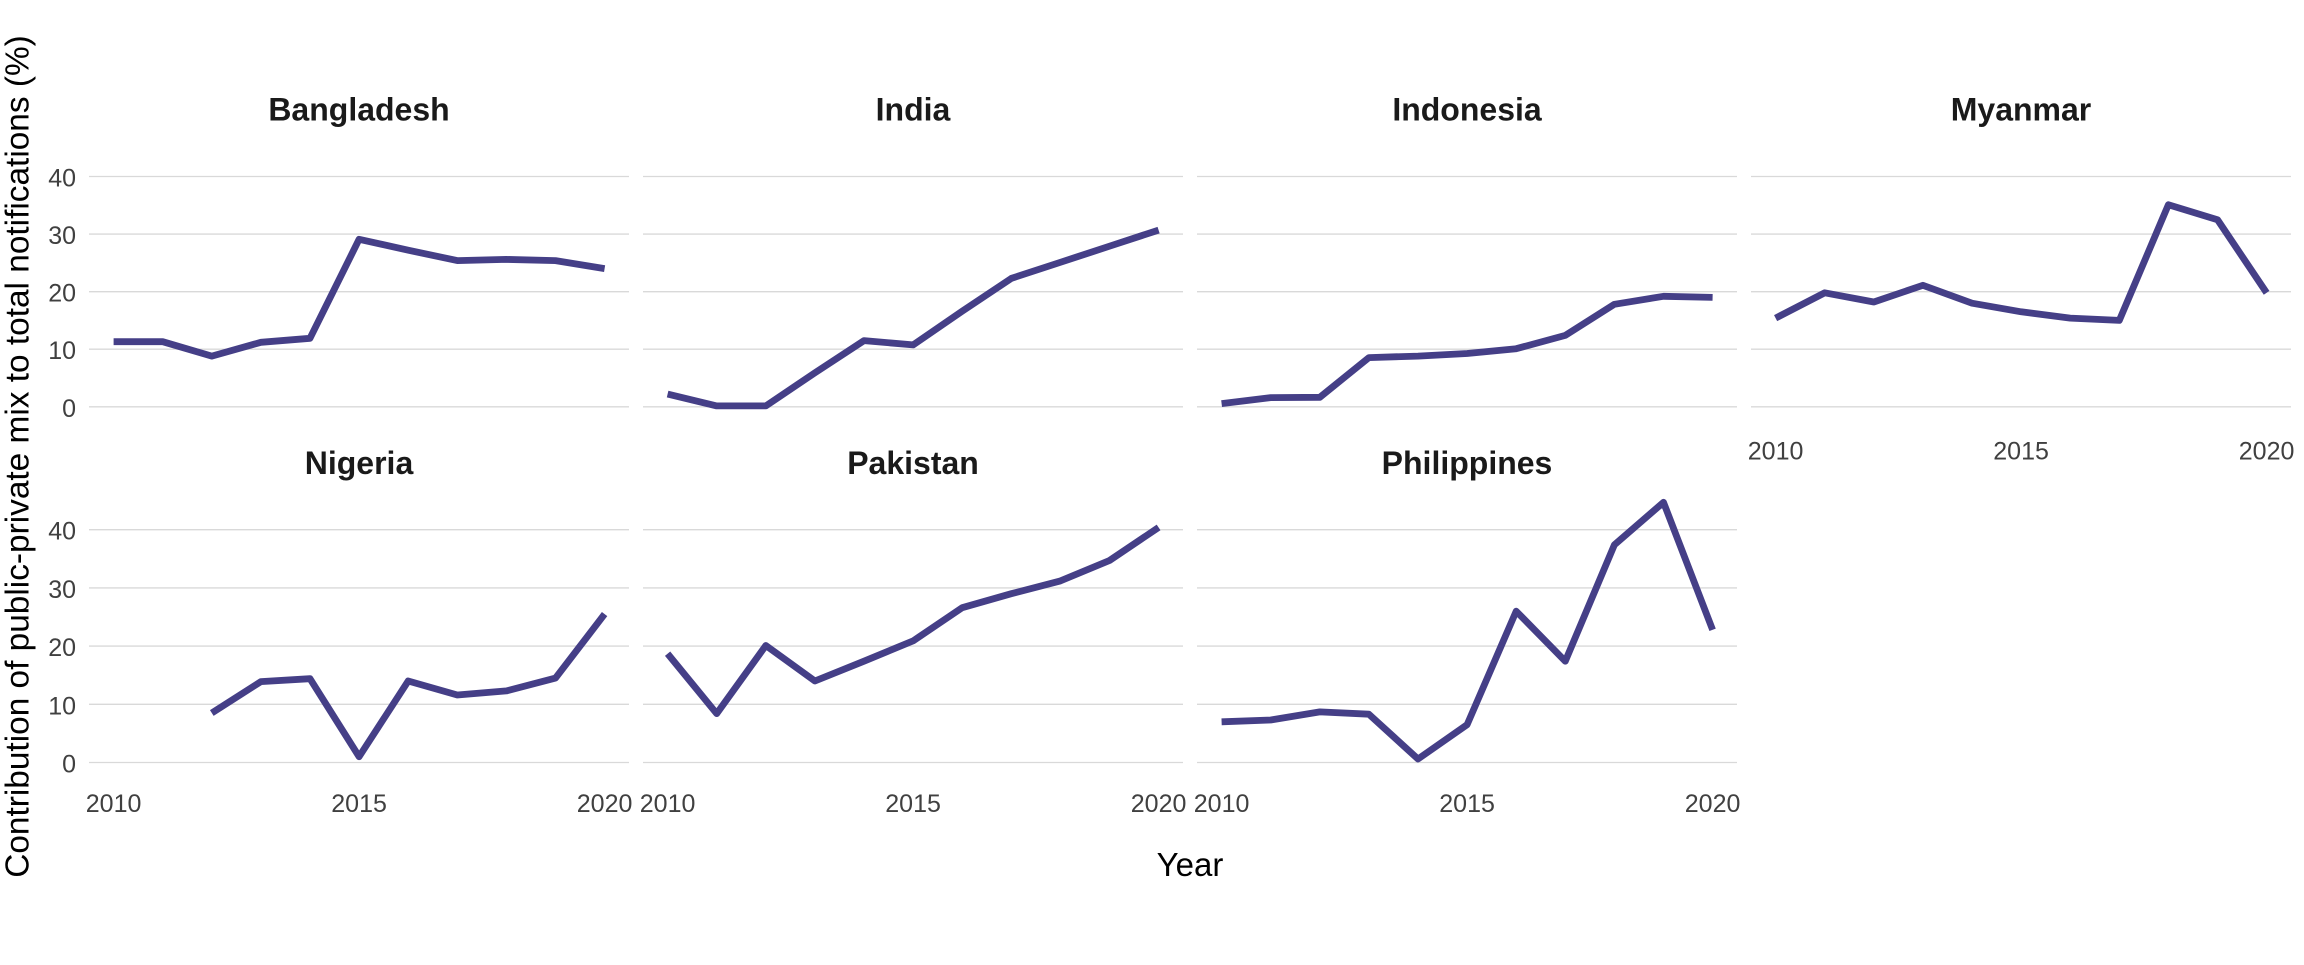 Image resolution: width=2304 pixels, height=965 pixels. I want to click on svg-text: India, so click(913, 110).